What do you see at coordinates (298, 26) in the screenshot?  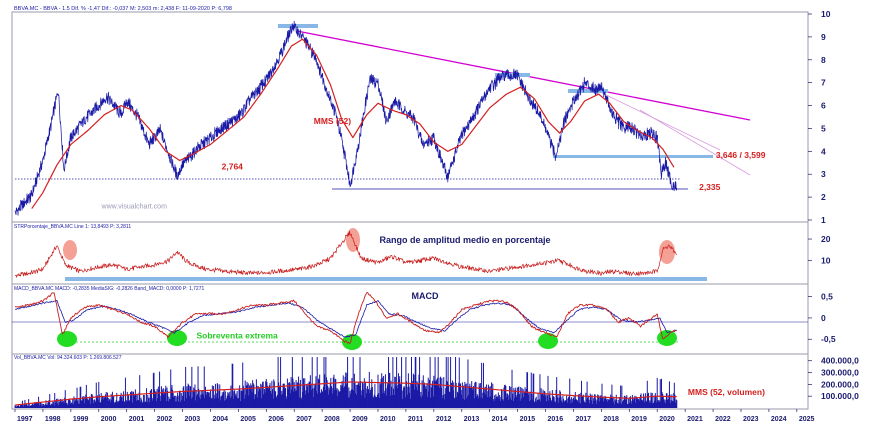 I see `top-highlight-2007` at bounding box center [298, 26].